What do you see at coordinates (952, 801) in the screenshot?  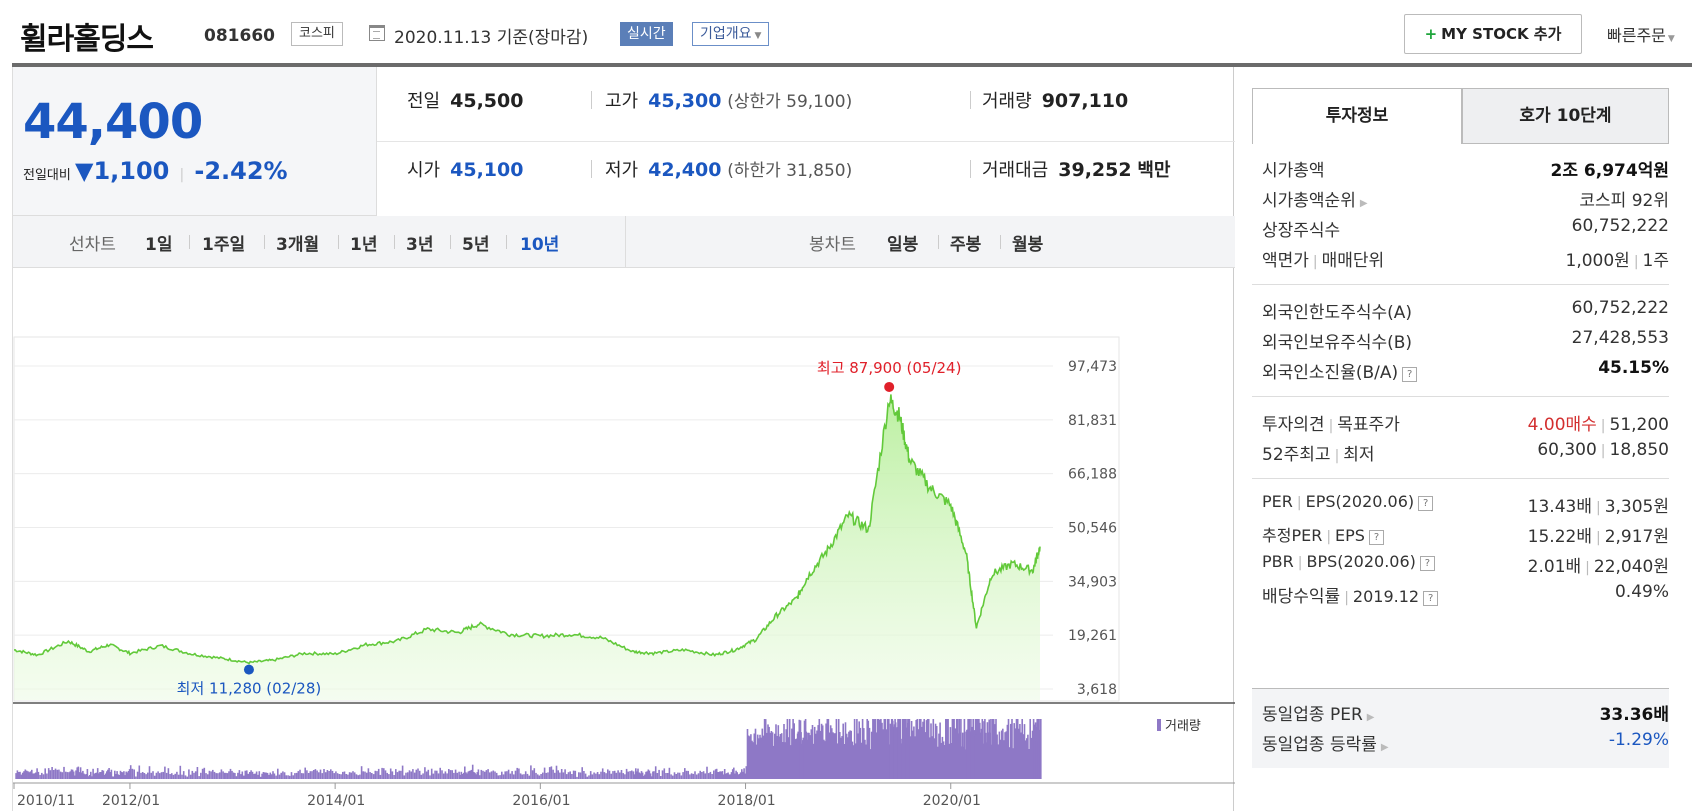 I see `x-tick-label: 2020/01` at bounding box center [952, 801].